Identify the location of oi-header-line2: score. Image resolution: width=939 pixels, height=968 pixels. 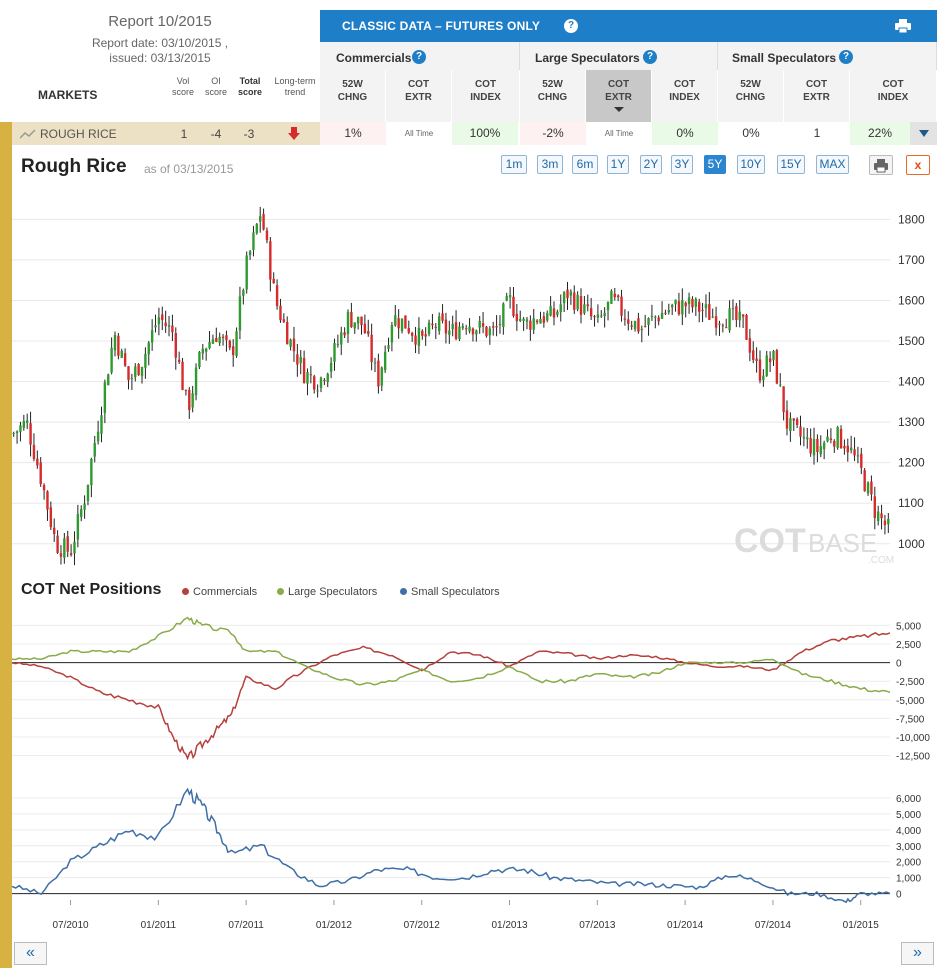
(215, 92).